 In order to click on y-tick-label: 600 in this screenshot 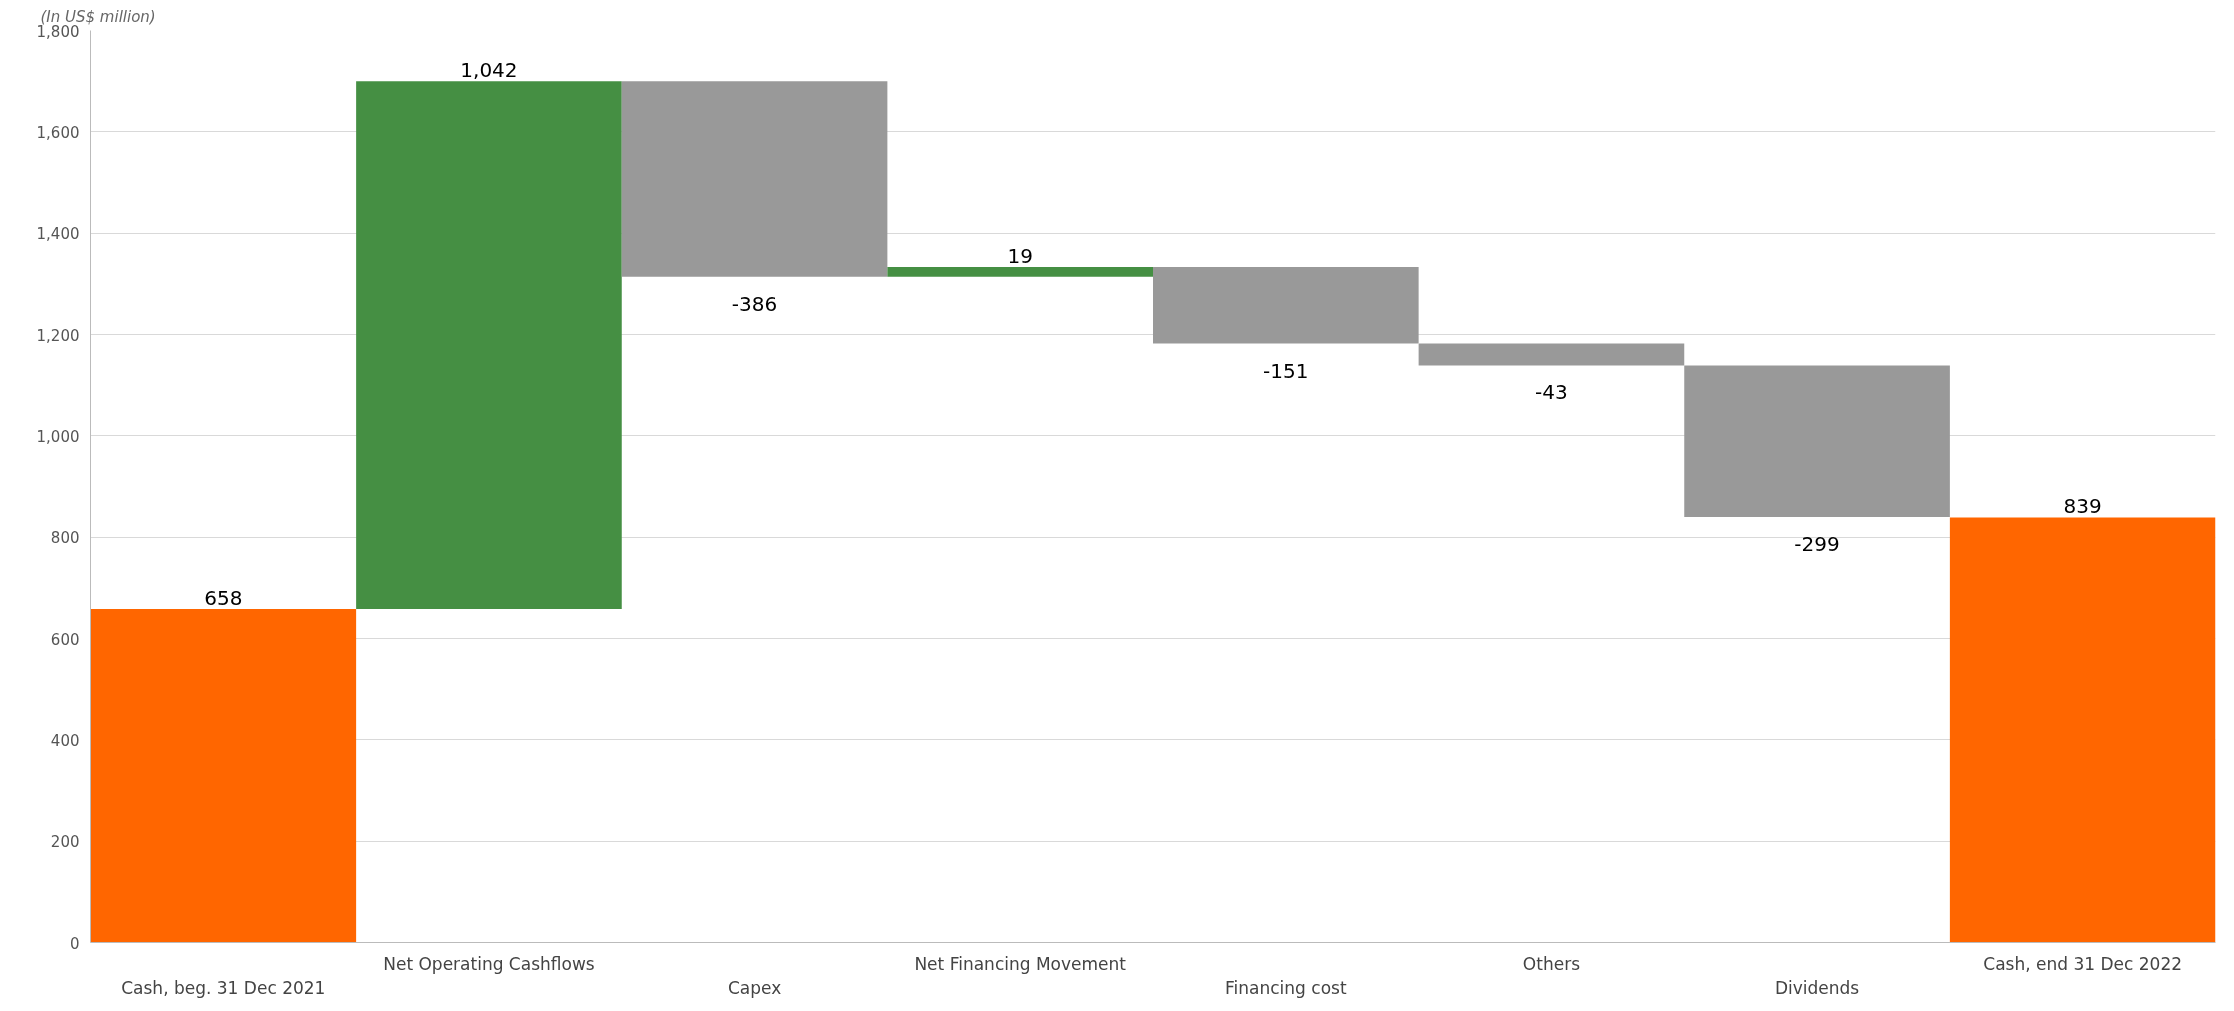, I will do `click(65, 639)`.